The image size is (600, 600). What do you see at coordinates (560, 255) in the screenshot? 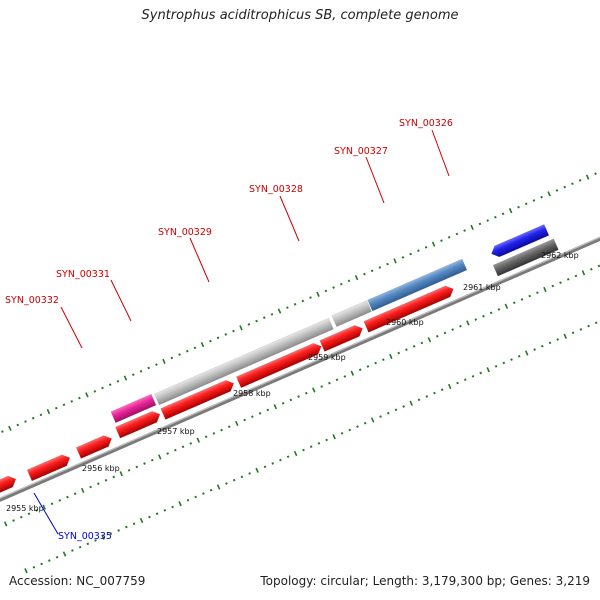
I see `scale-label-2962: 2962 kbp` at bounding box center [560, 255].